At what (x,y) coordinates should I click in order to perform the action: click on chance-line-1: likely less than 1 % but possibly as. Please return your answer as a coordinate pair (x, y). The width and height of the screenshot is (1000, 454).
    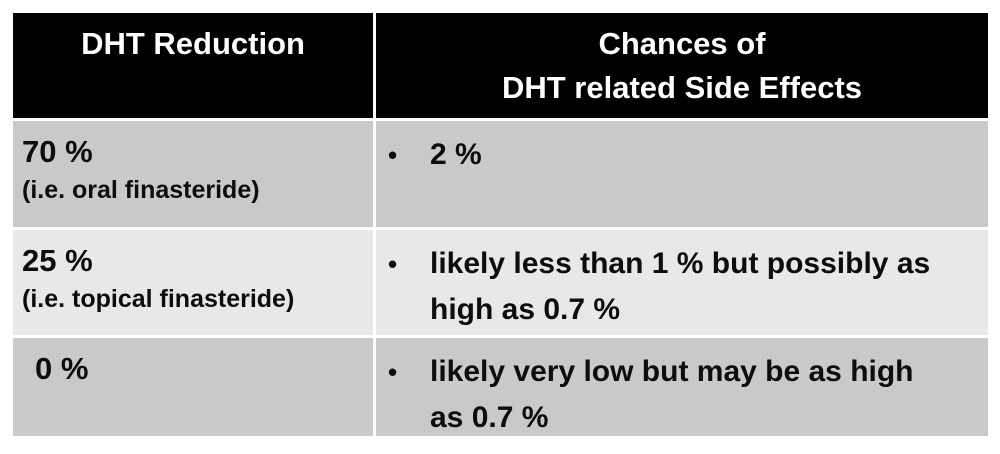
    Looking at the image, I should click on (680, 263).